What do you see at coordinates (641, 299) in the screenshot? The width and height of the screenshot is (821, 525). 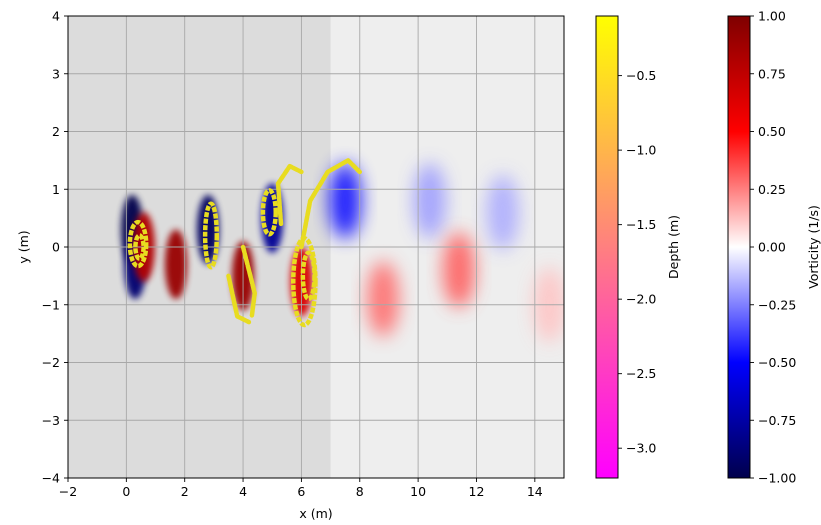 I see `depth-colorbar-tick-label-3: −2.0` at bounding box center [641, 299].